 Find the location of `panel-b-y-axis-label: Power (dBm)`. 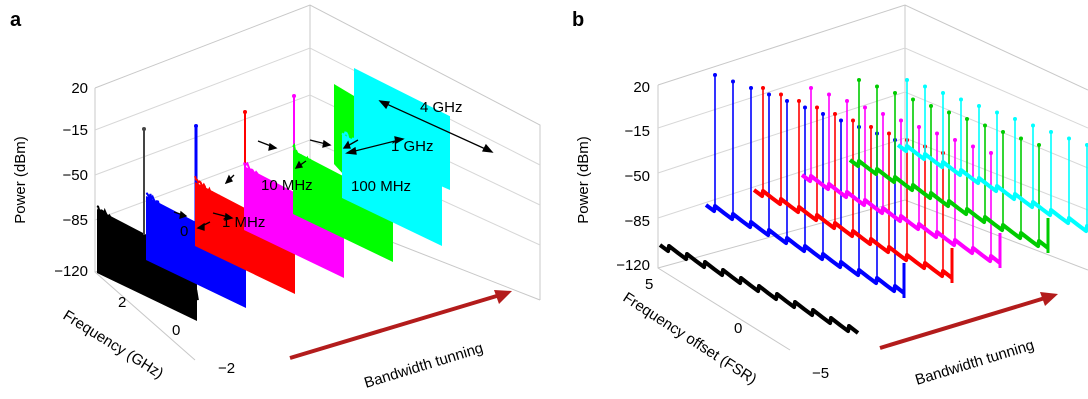

panel-b-y-axis-label: Power (dBm) is located at coordinates (583, 180).